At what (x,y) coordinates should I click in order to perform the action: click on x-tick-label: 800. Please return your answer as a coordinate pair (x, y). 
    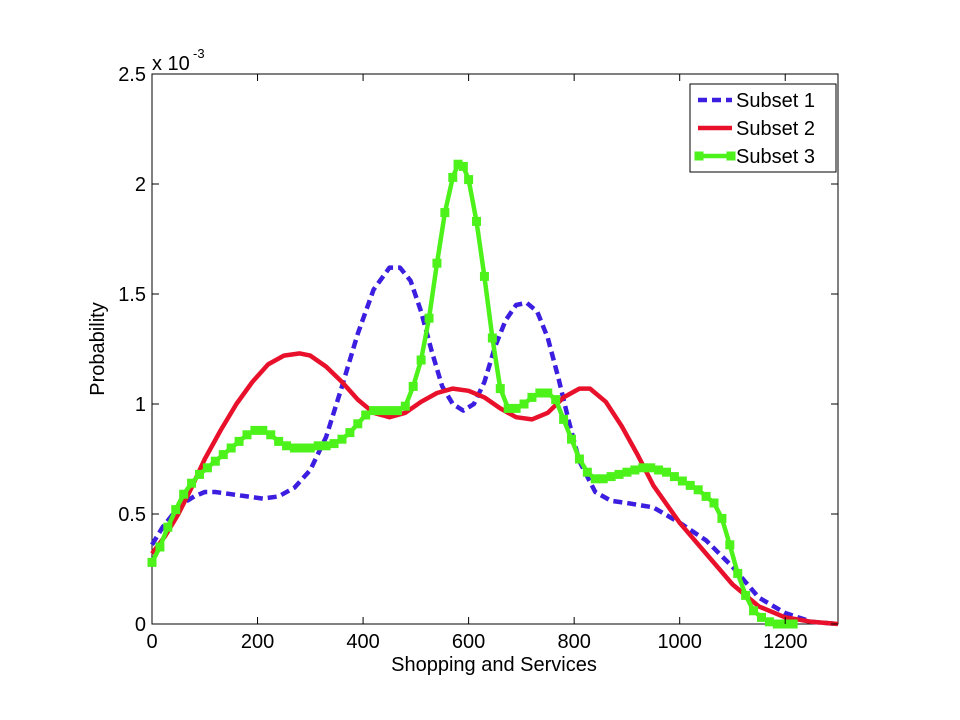
    Looking at the image, I should click on (573, 642).